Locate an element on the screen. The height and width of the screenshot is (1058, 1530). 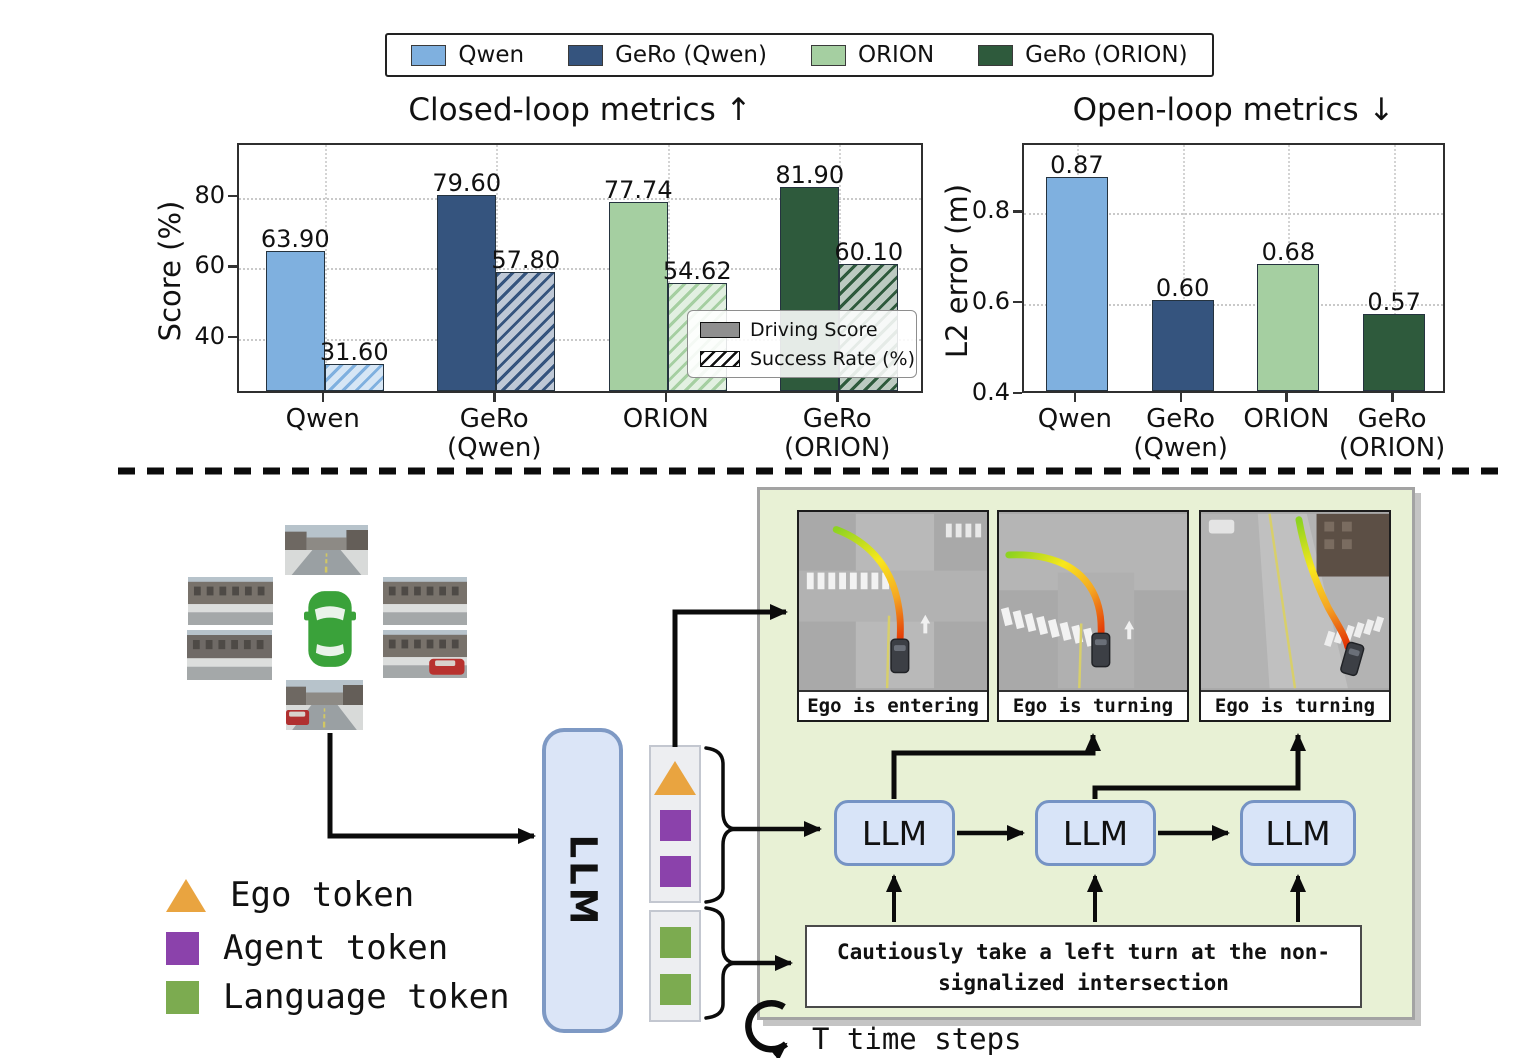
brace-ego-agent-tokens is located at coordinates (719, 825).